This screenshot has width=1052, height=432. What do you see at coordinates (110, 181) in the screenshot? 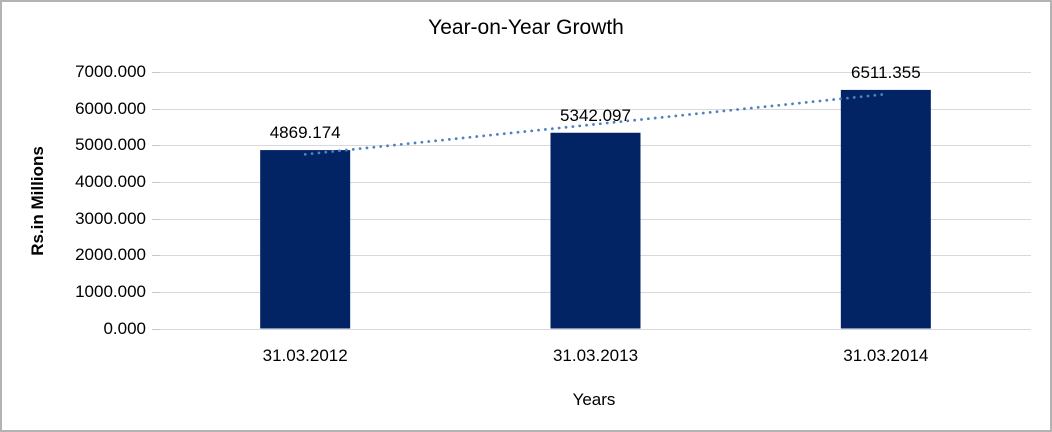
I see `y-tick-label: 4000.000` at bounding box center [110, 181].